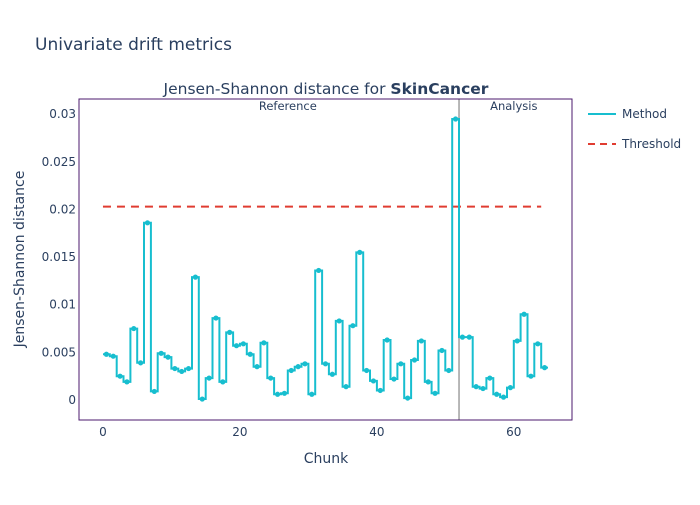  I want to click on page-title: Univariate drift metrics, so click(133, 45).